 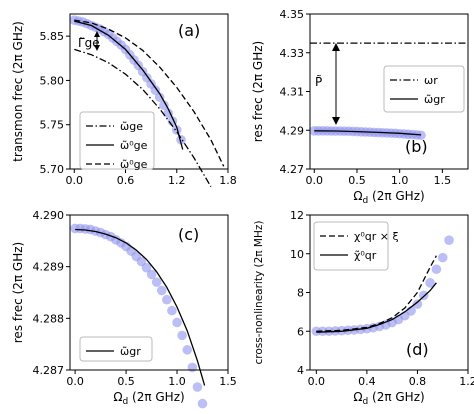 What do you see at coordinates (189, 30) in the screenshot?
I see `panel-label: (a)` at bounding box center [189, 30].